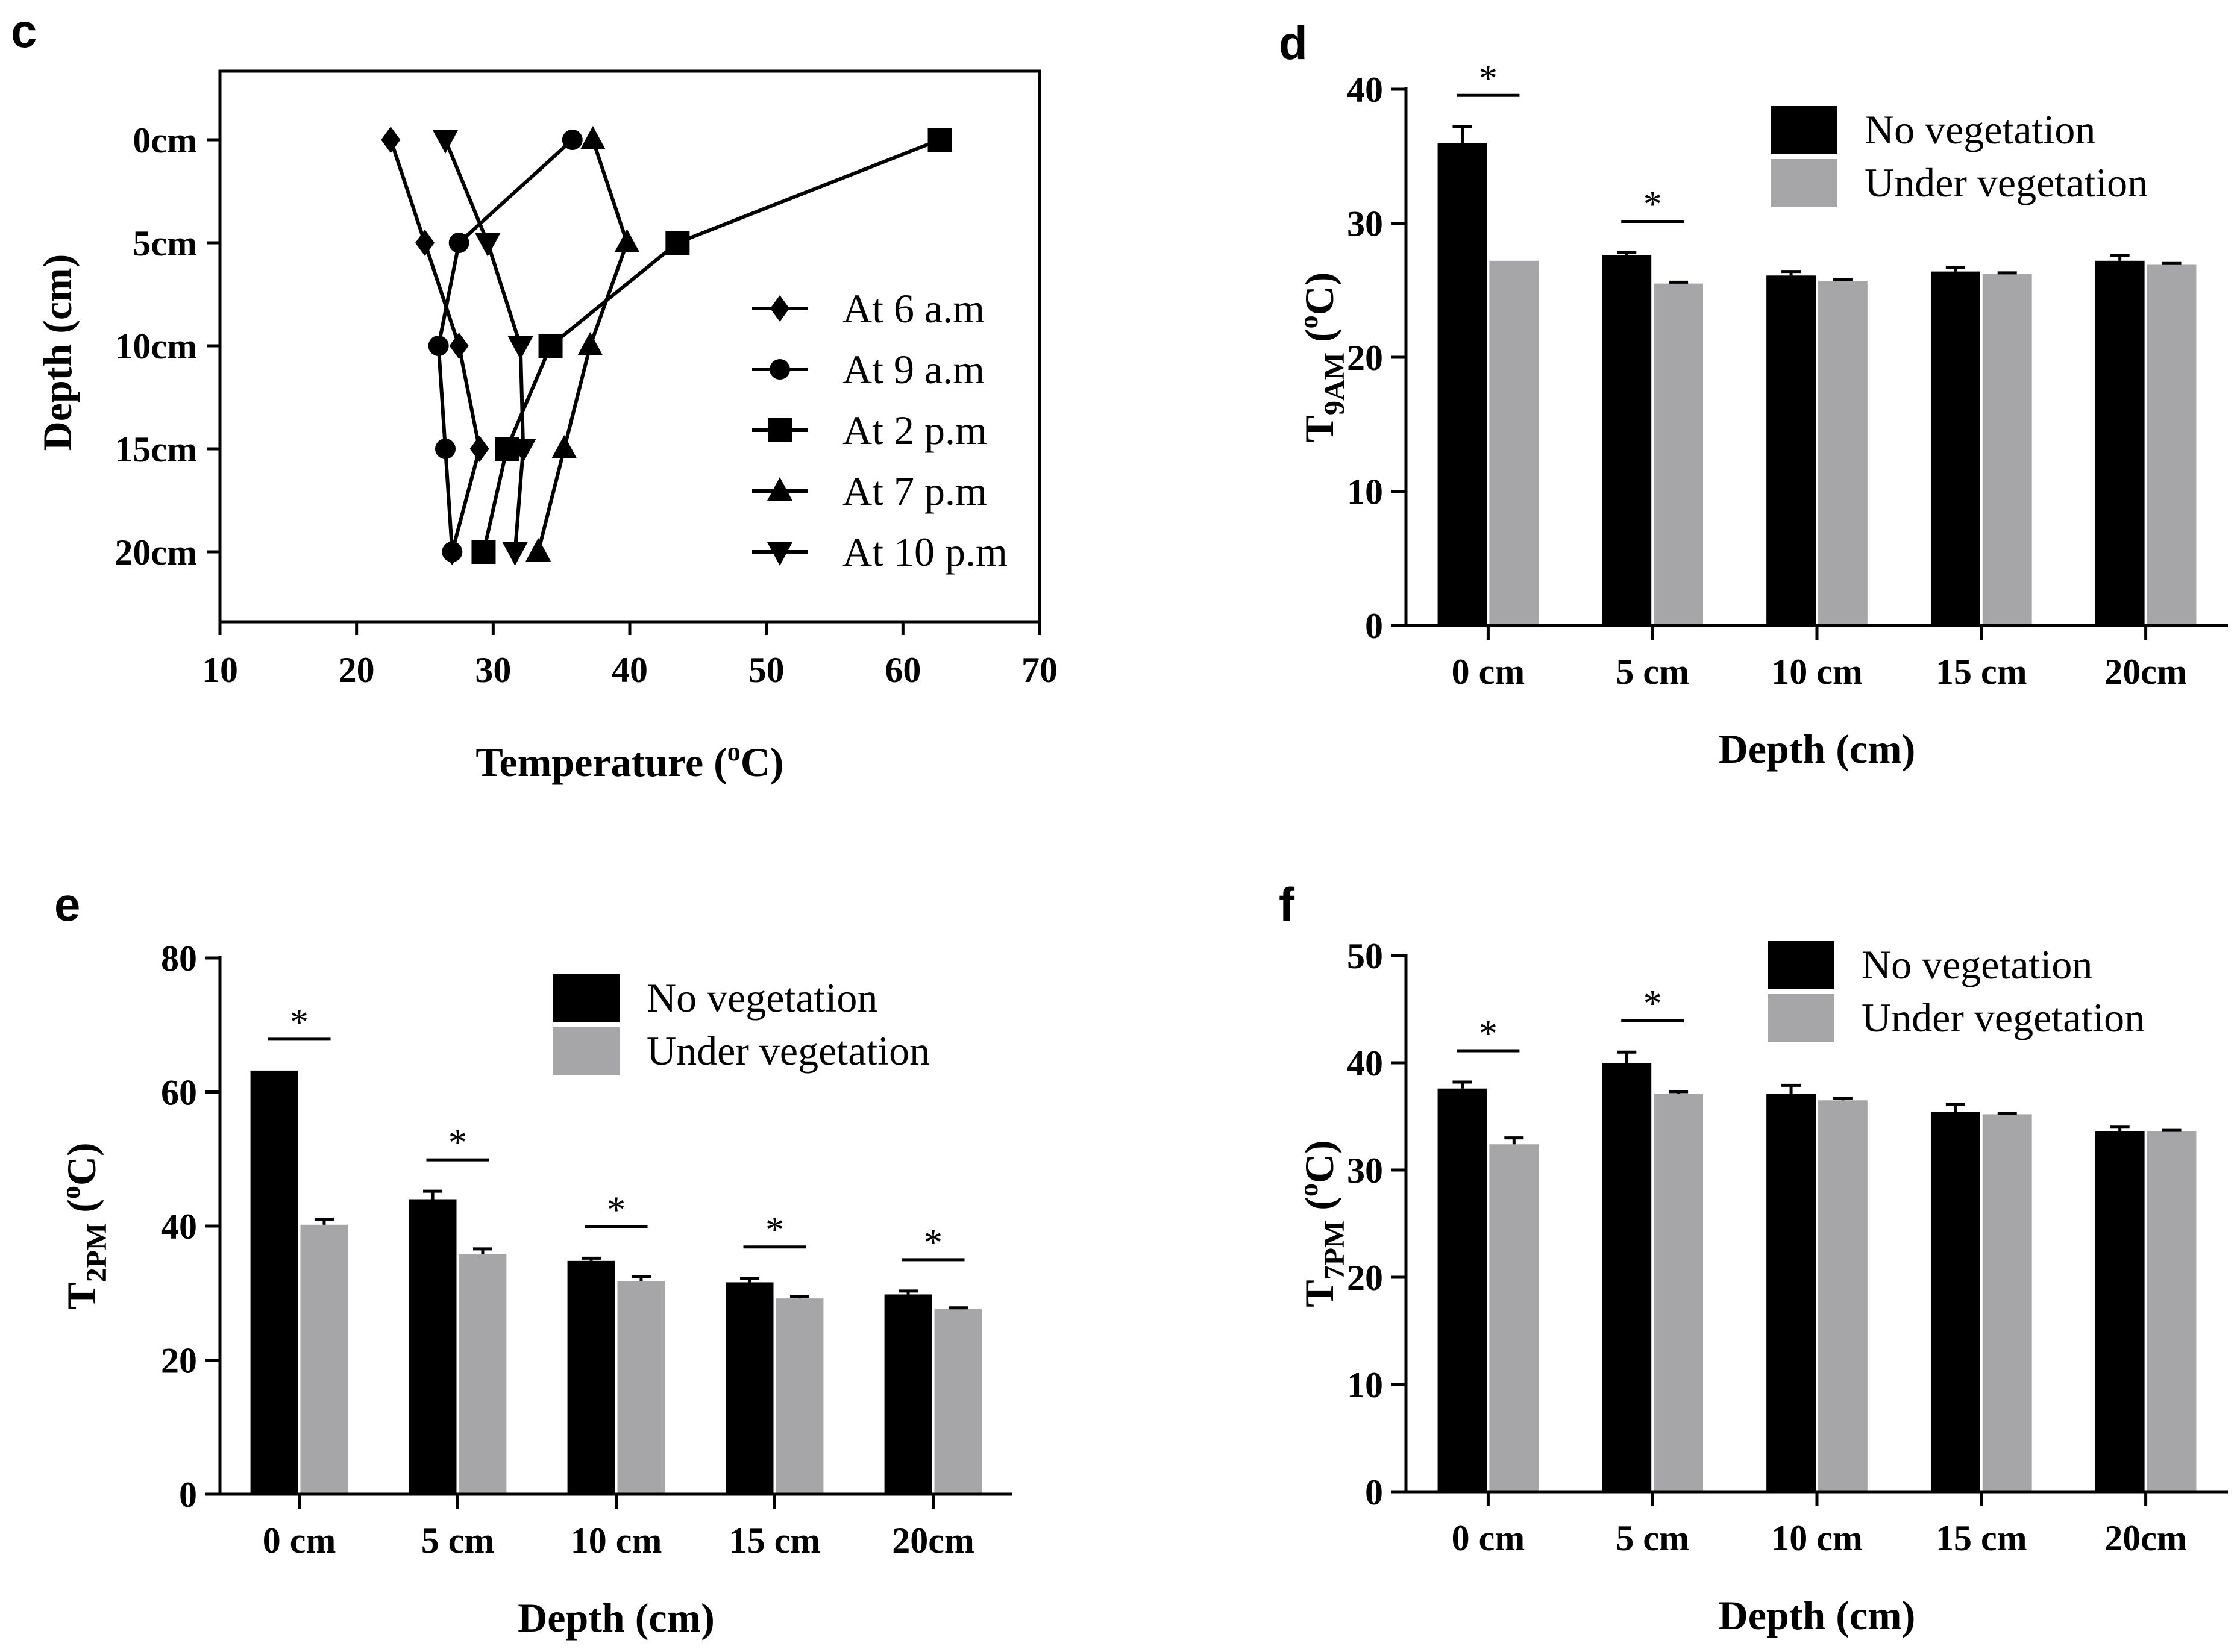 The image size is (2240, 1652). What do you see at coordinates (903, 670) in the screenshot?
I see `x-tick-label: 60` at bounding box center [903, 670].